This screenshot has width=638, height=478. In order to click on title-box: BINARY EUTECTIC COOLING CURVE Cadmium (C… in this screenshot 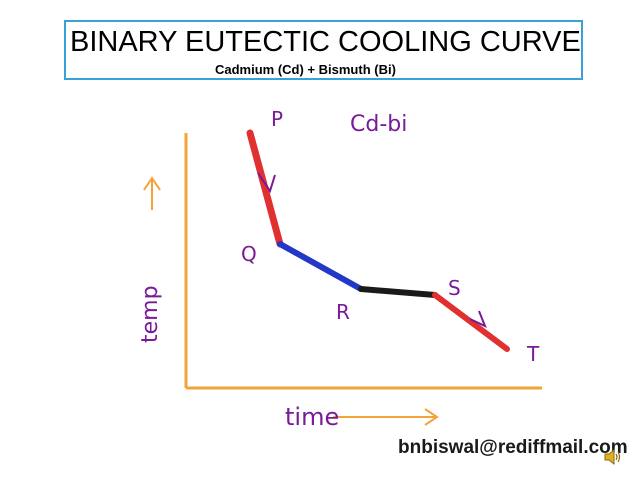, I will do `click(323, 50)`.